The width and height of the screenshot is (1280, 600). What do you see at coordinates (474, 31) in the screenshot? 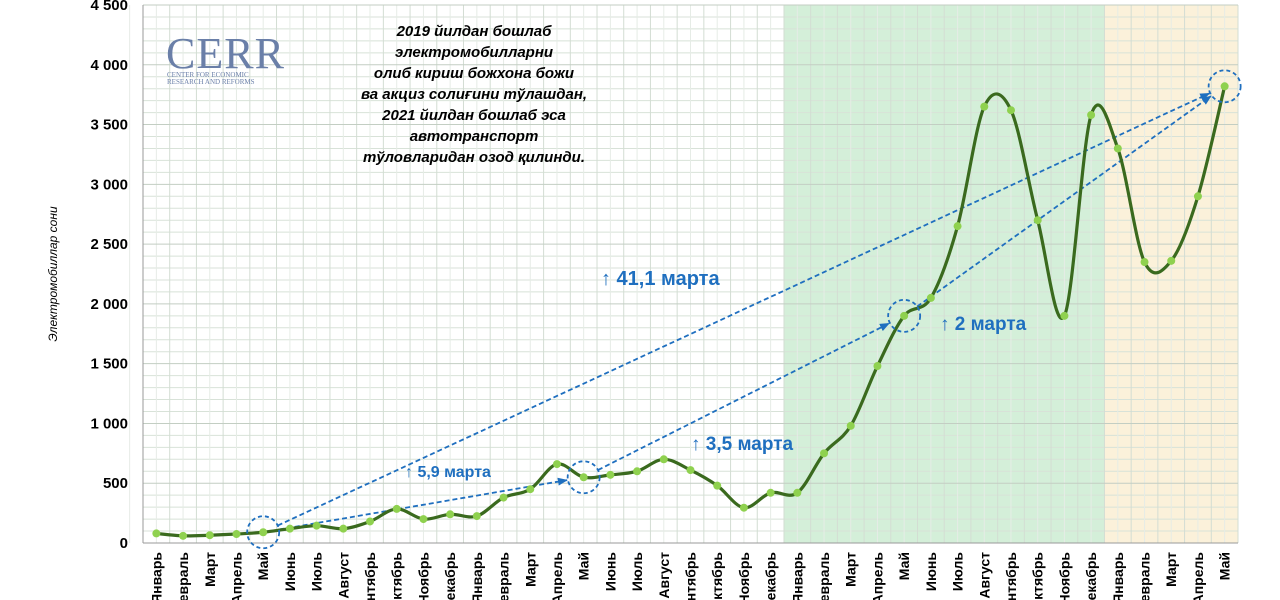
I see `policy-note-line: 2019 йилдан бошлаб` at bounding box center [474, 31].